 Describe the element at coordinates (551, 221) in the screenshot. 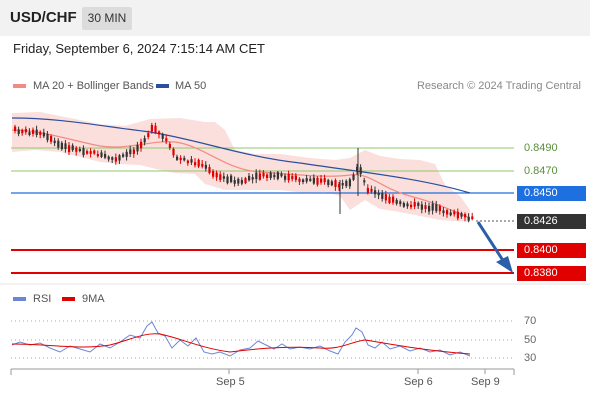

I see `current-price-label: 0.8426` at that location.